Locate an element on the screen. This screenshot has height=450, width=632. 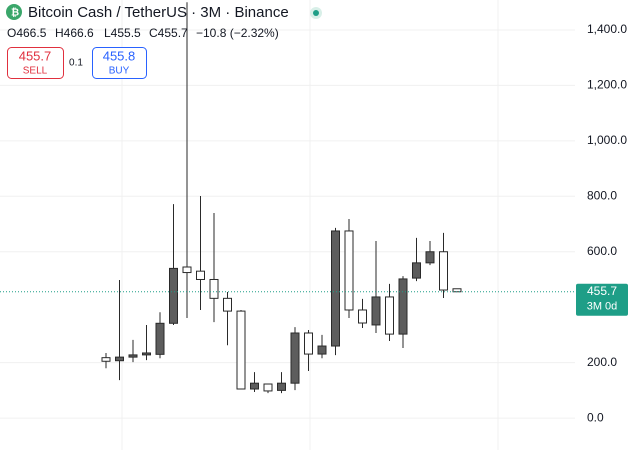
last-price-label: 455.7 is located at coordinates (602, 291).